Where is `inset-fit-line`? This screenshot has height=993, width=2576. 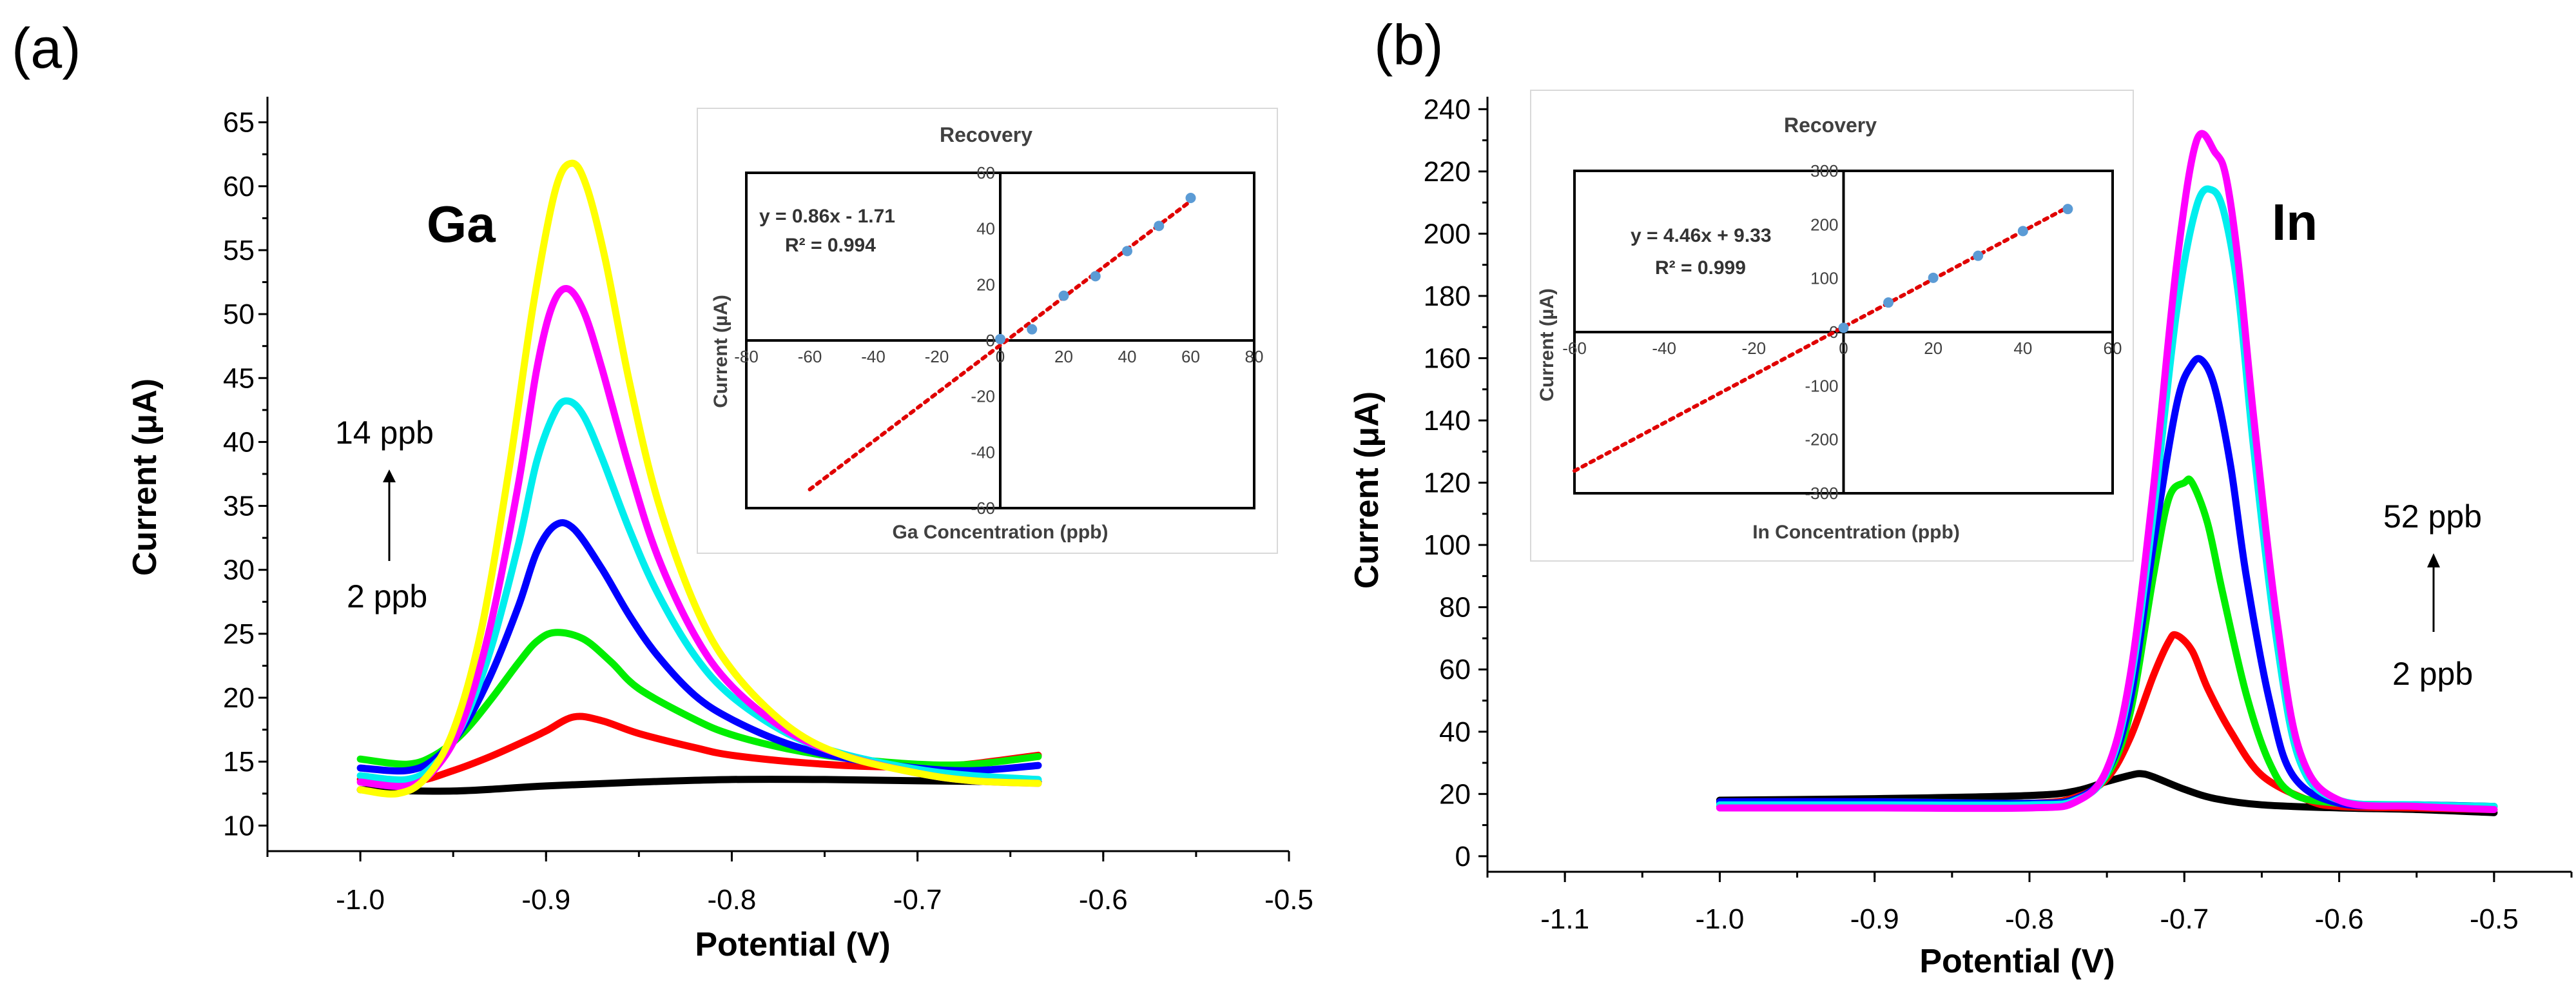
inset-fit-line is located at coordinates (1821, 339).